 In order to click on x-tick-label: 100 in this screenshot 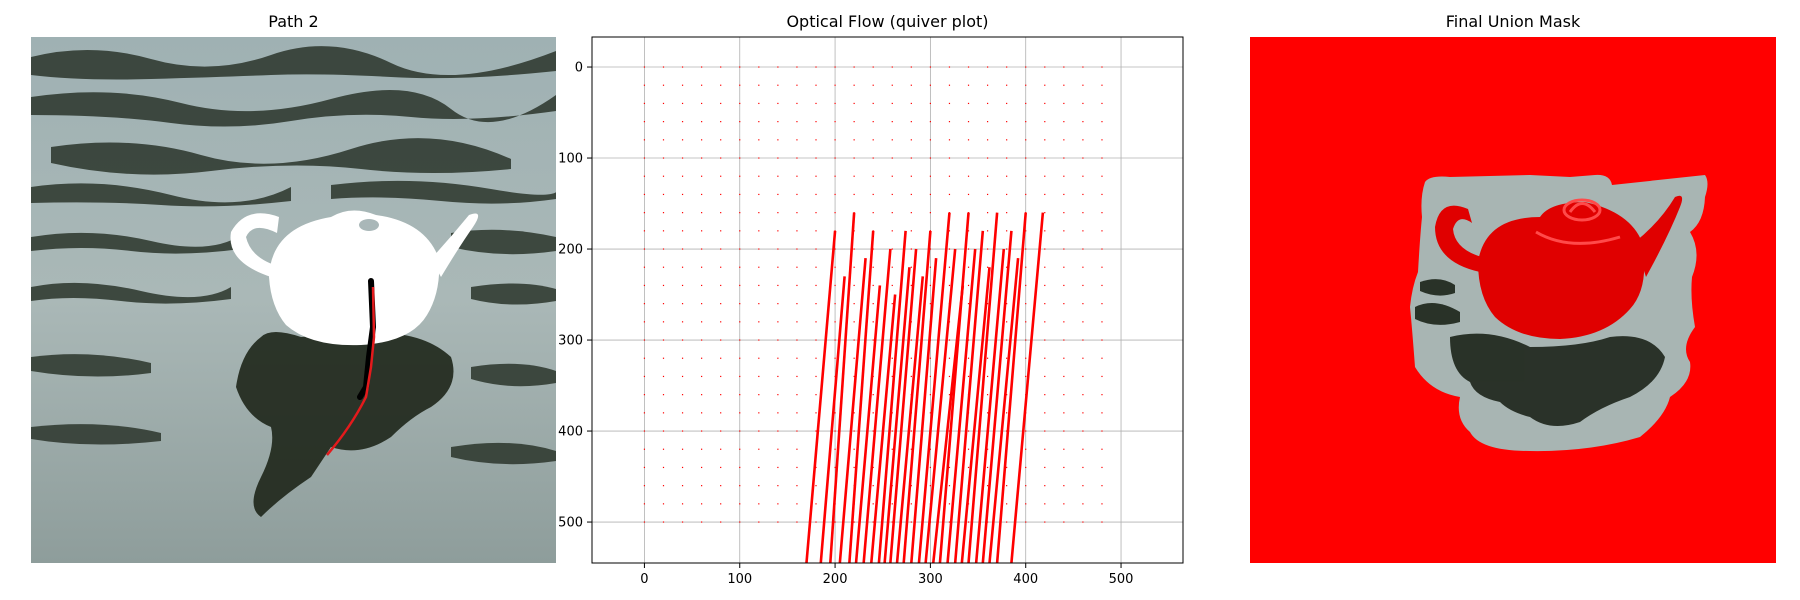, I will do `click(739, 579)`.